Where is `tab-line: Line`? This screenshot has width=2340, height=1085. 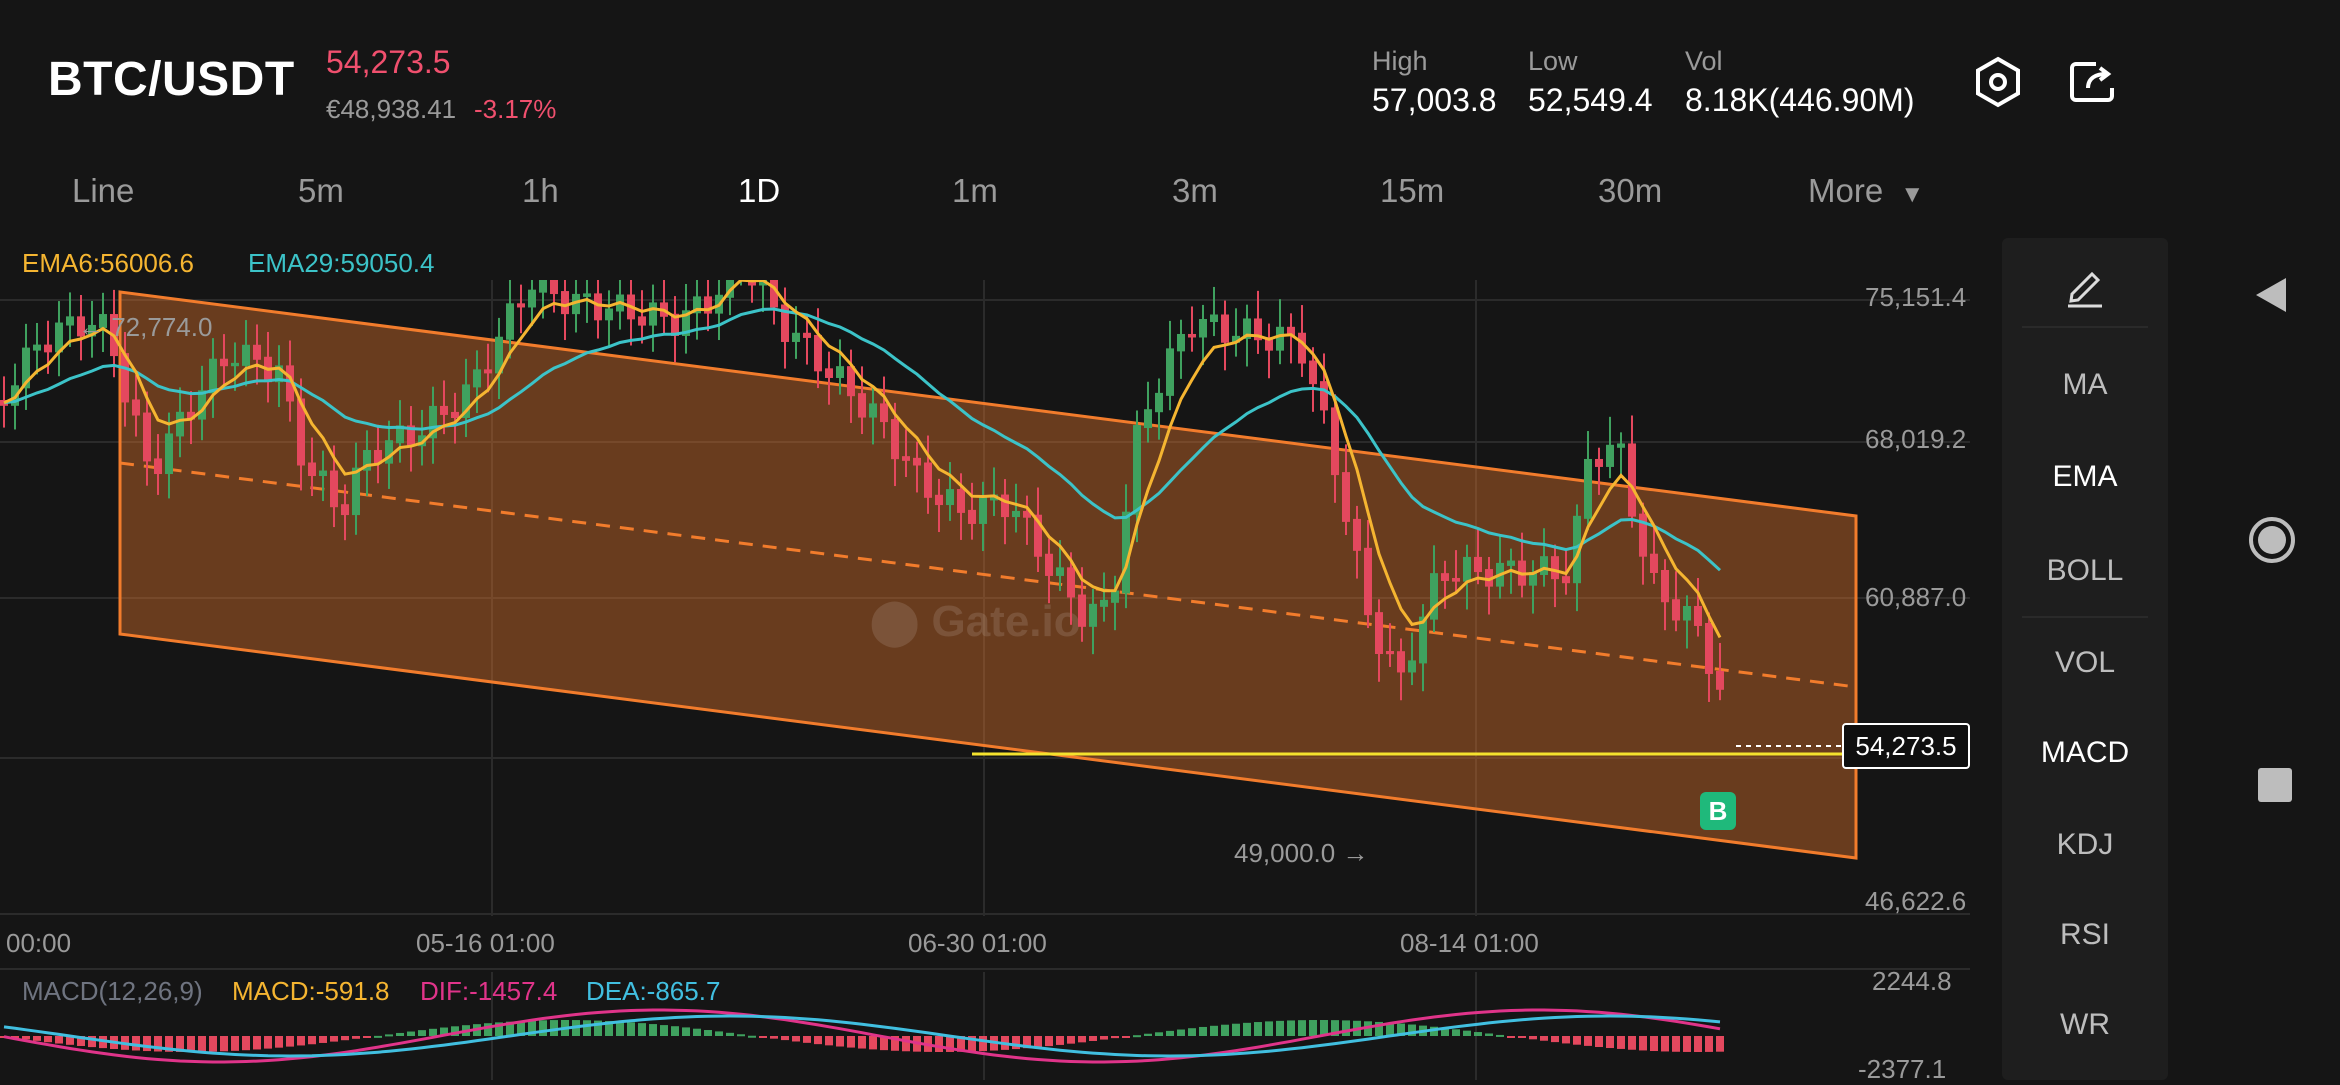 tab-line: Line is located at coordinates (103, 190).